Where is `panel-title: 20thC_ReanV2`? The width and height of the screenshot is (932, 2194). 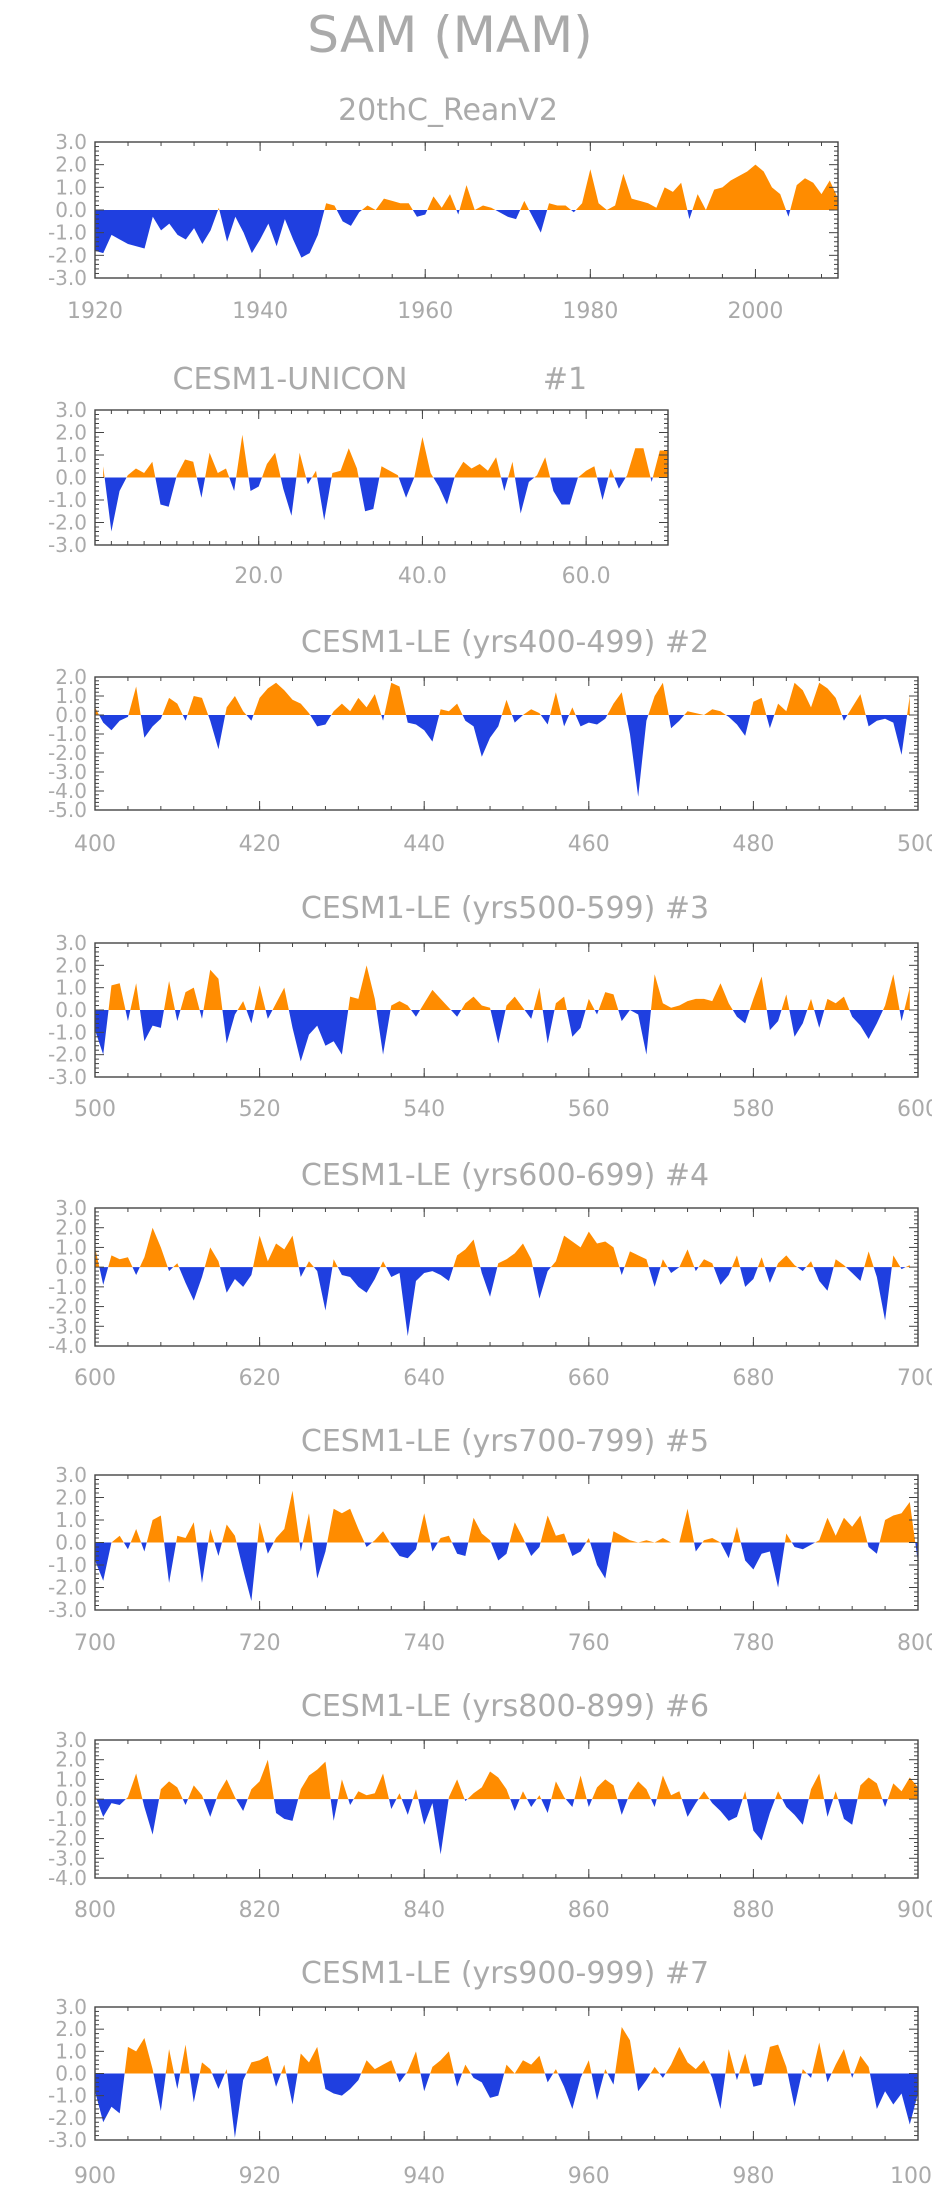 panel-title: 20thC_ReanV2 is located at coordinates (448, 110).